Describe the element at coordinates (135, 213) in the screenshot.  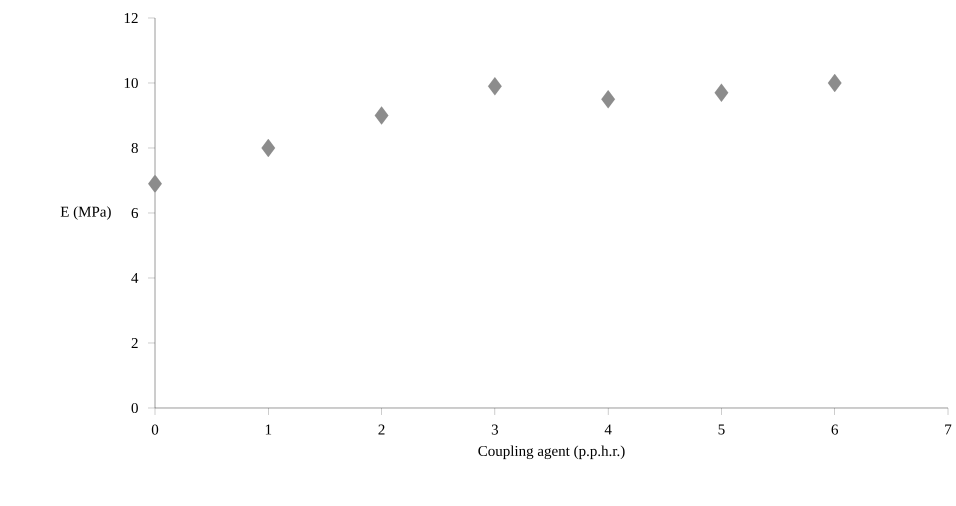
I see `y-tick-label: 6` at that location.